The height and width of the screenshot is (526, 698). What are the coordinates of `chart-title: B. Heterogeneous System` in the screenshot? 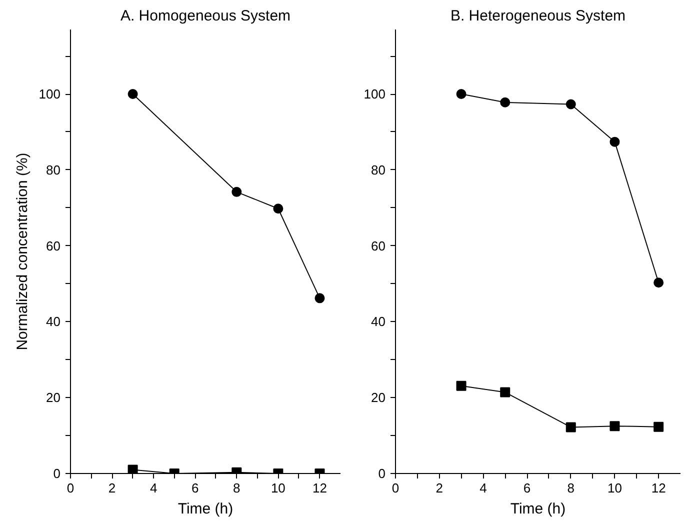 It's located at (538, 16).